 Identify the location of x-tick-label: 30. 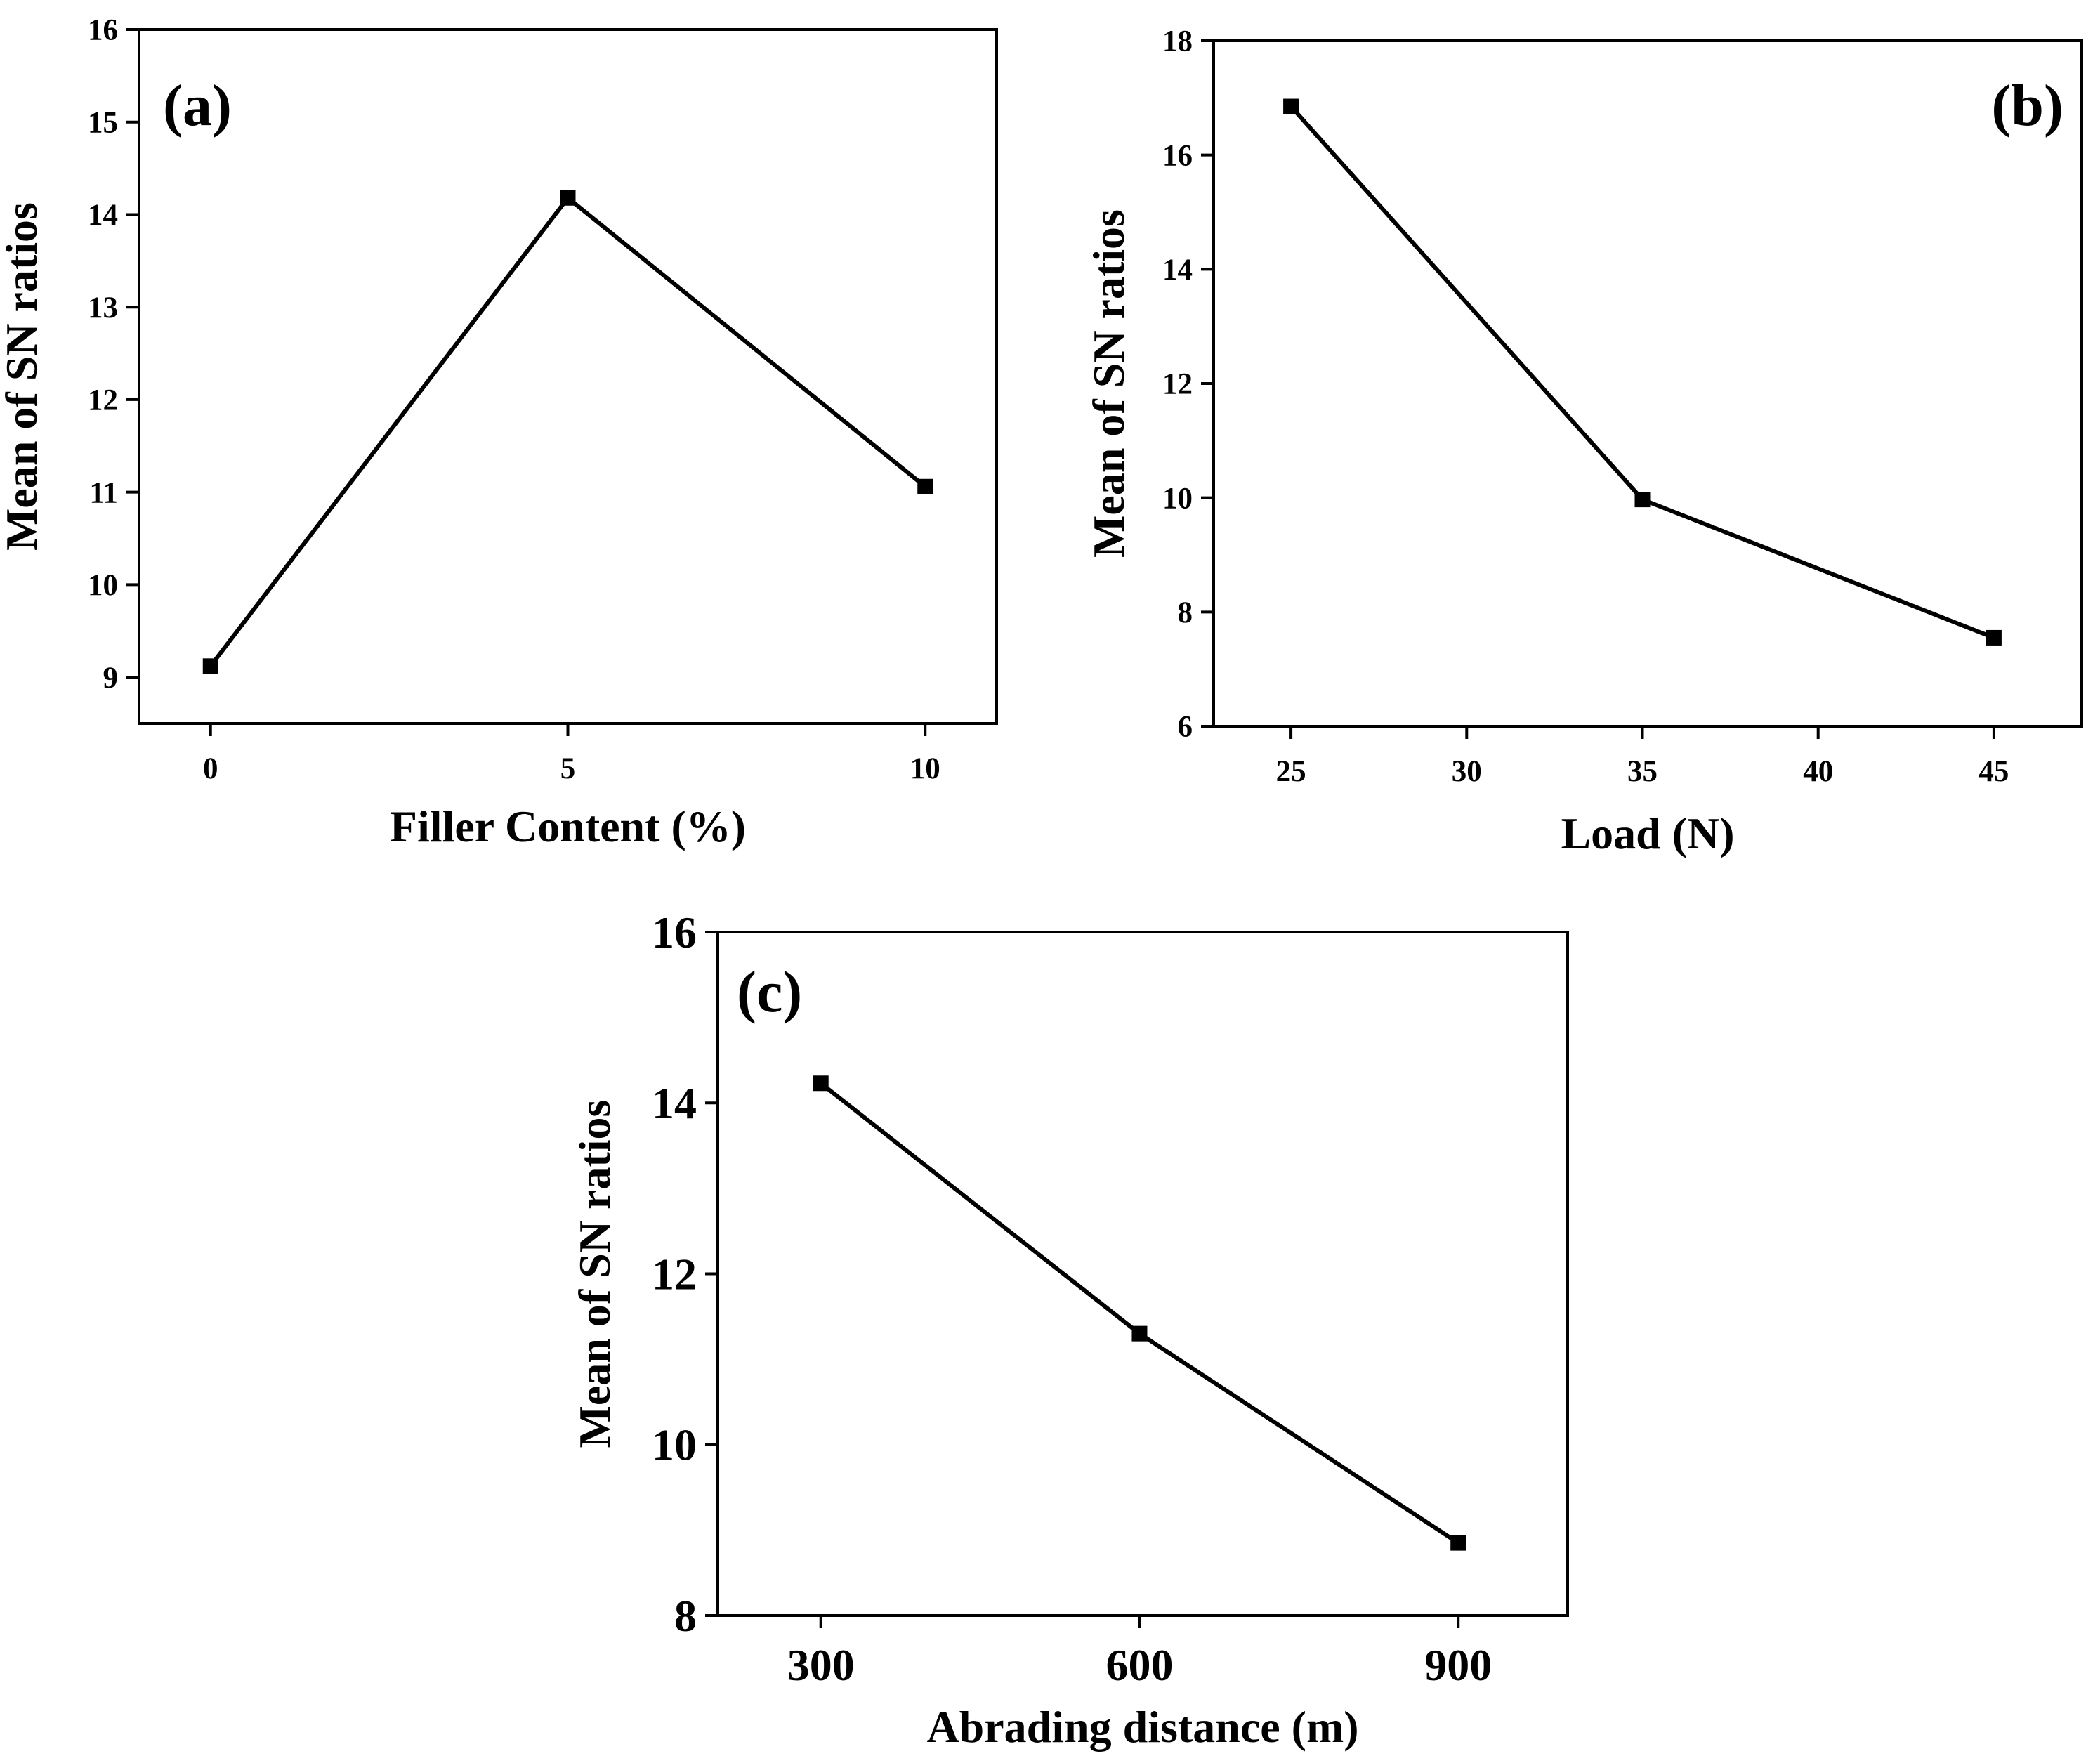
(1467, 772).